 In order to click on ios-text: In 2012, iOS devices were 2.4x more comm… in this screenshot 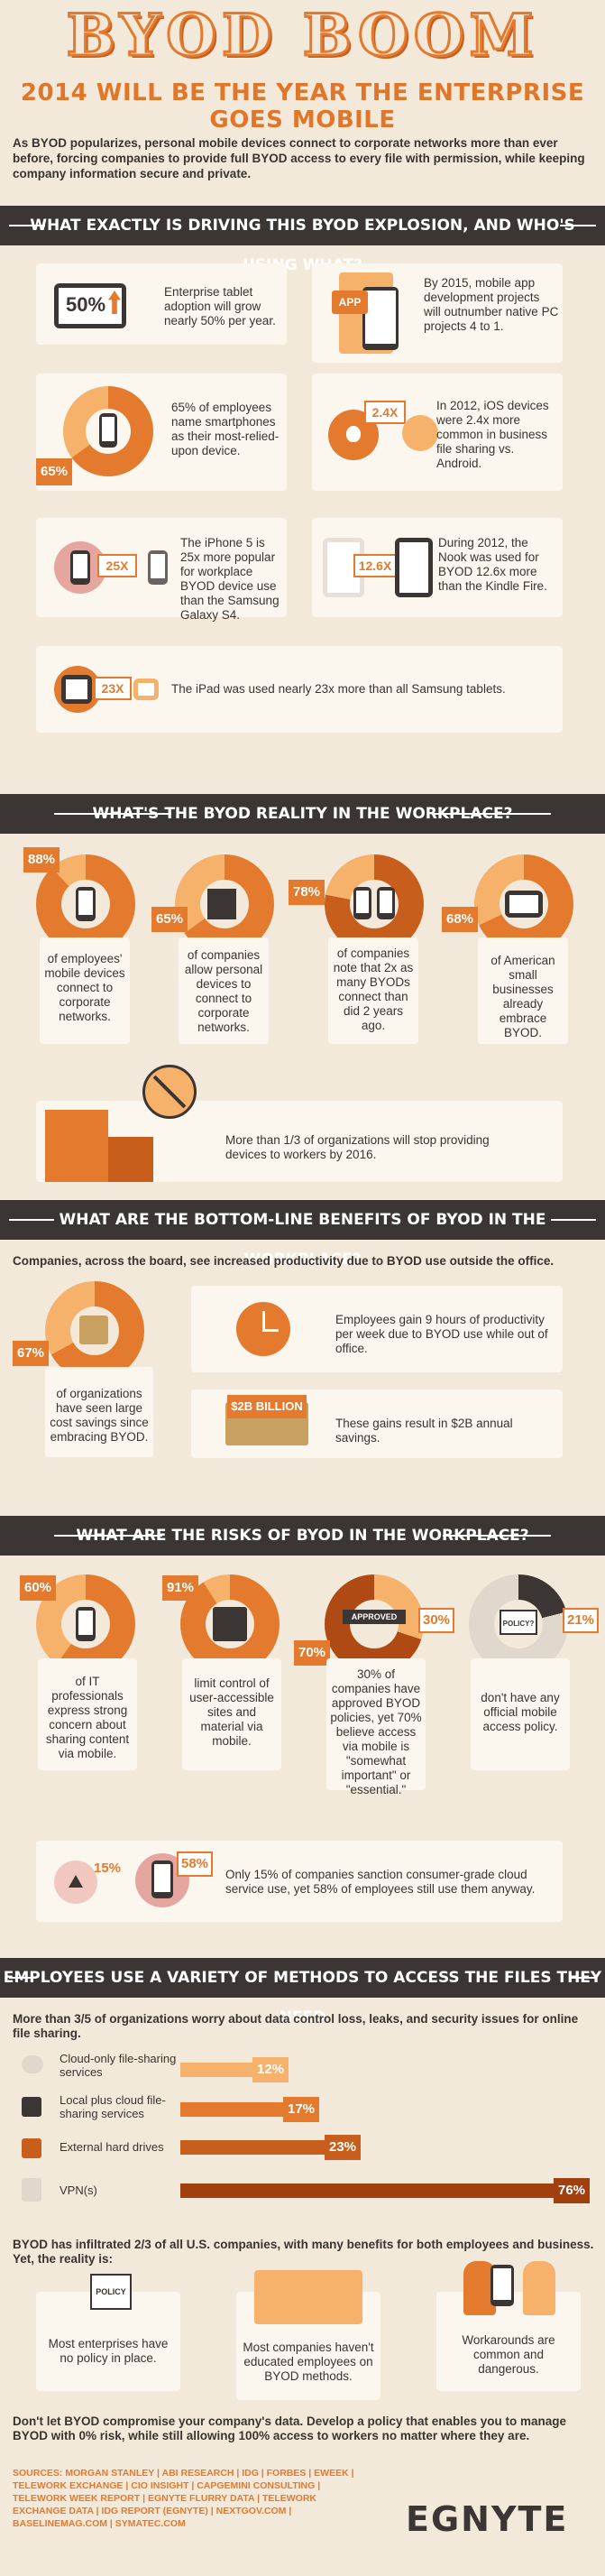, I will do `click(492, 434)`.